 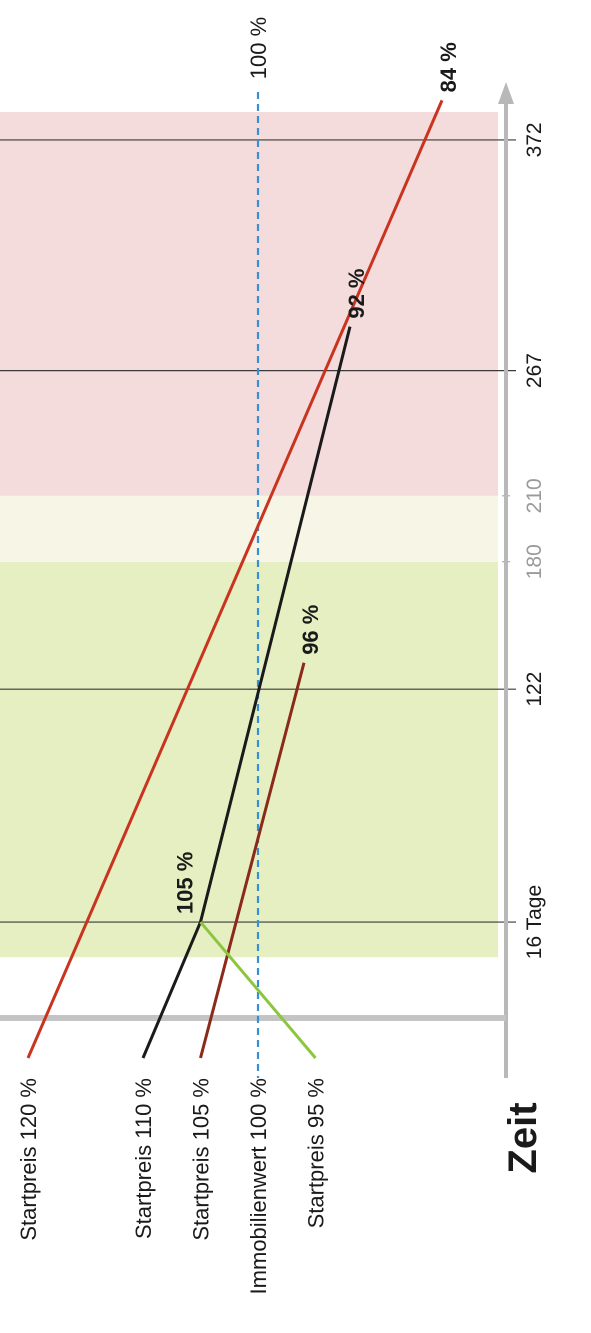 I want to click on series-point-label-1-1: 105 %, so click(x=185, y=883).